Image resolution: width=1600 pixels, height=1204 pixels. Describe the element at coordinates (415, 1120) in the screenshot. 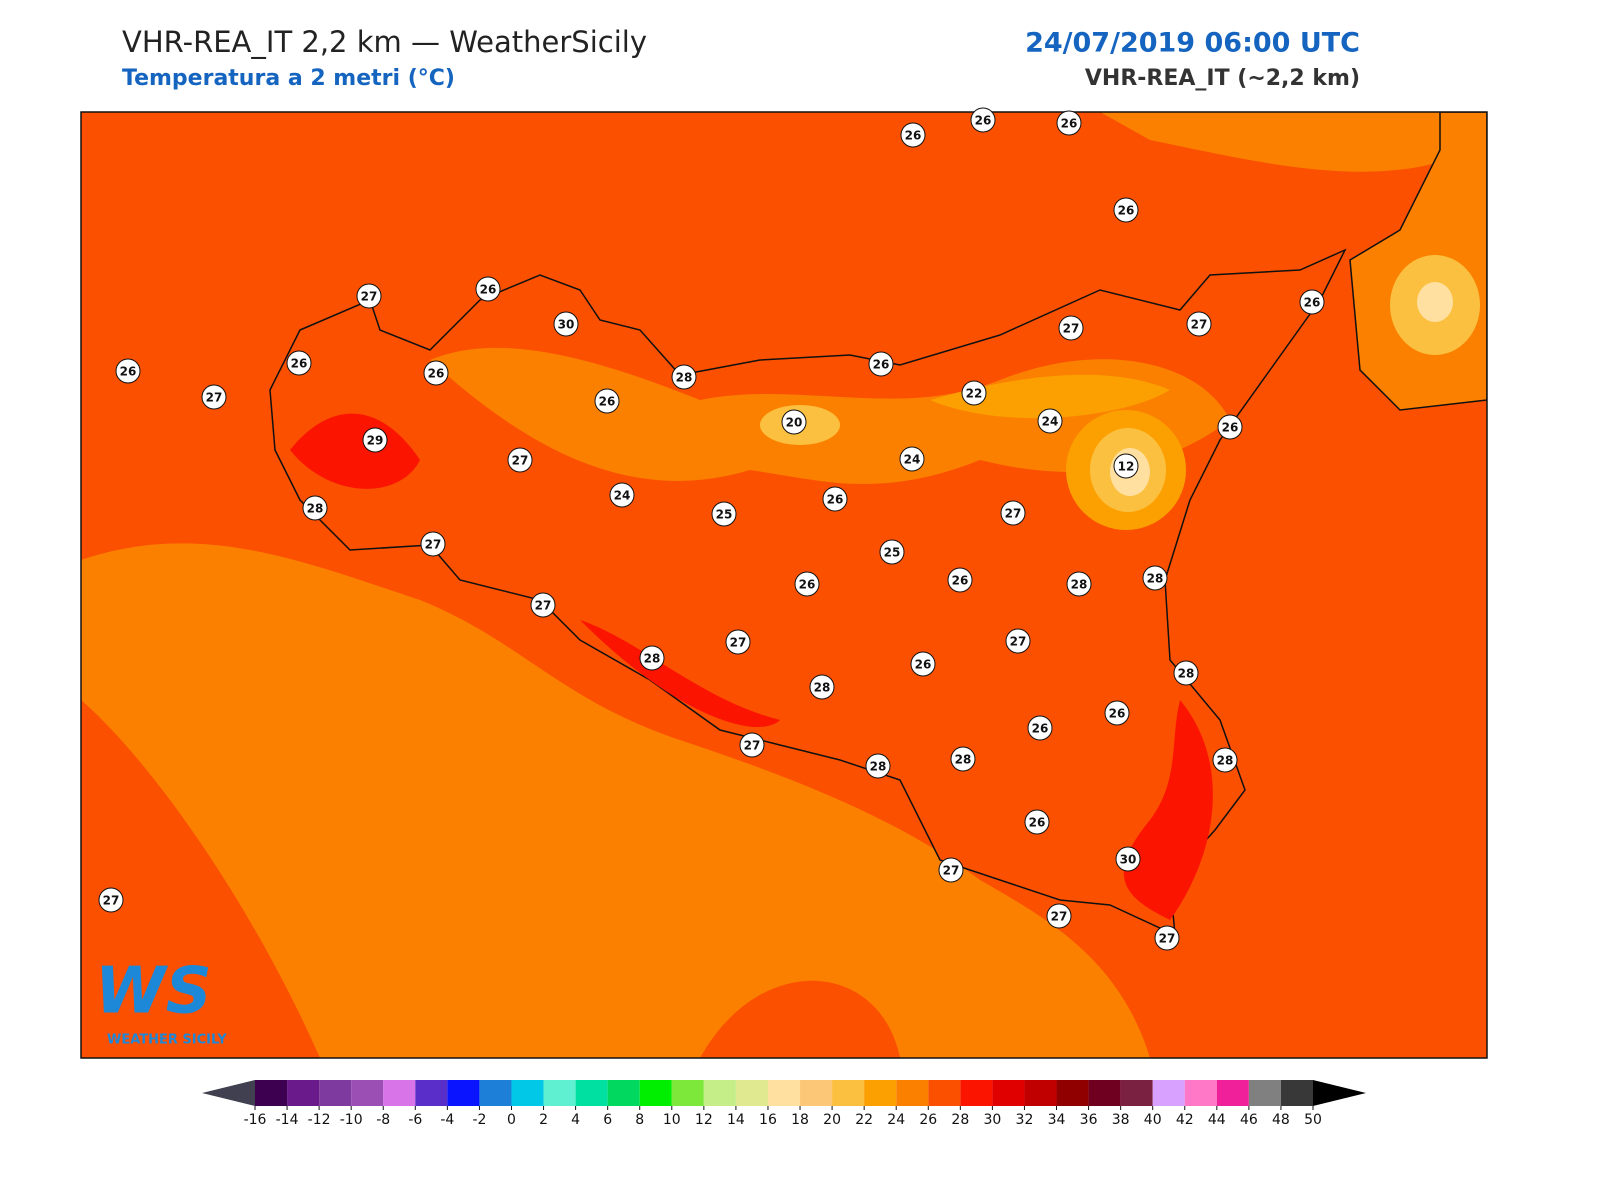

I see `colorbar-tick-label: -6` at that location.